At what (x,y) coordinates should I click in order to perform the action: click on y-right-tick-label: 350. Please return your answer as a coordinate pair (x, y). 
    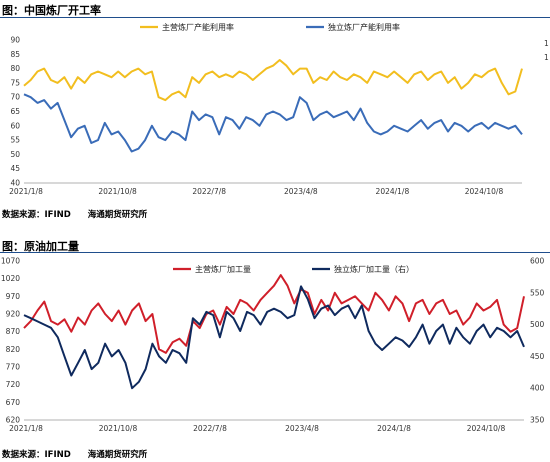
    Looking at the image, I should click on (537, 420).